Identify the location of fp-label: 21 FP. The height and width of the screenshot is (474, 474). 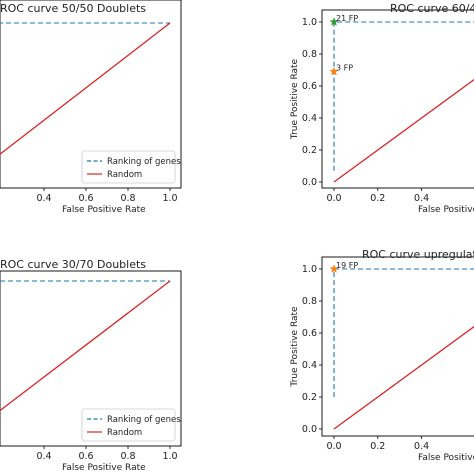
(347, 18).